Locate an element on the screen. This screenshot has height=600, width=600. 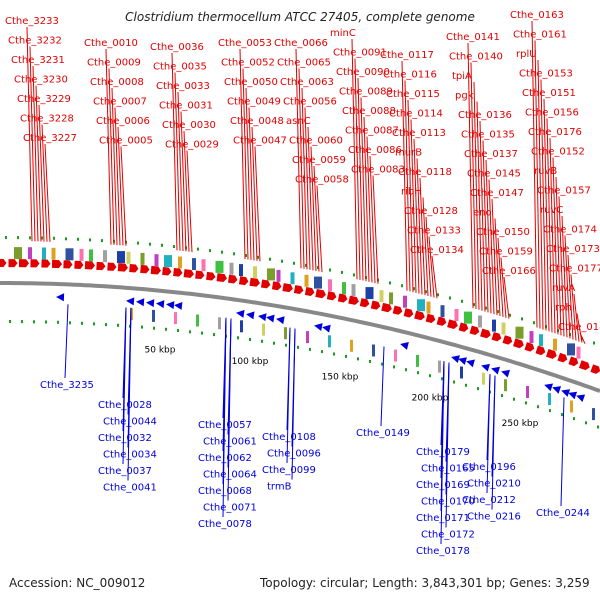
reverse-gene-label: Cthe_0210 is located at coordinates (494, 484).